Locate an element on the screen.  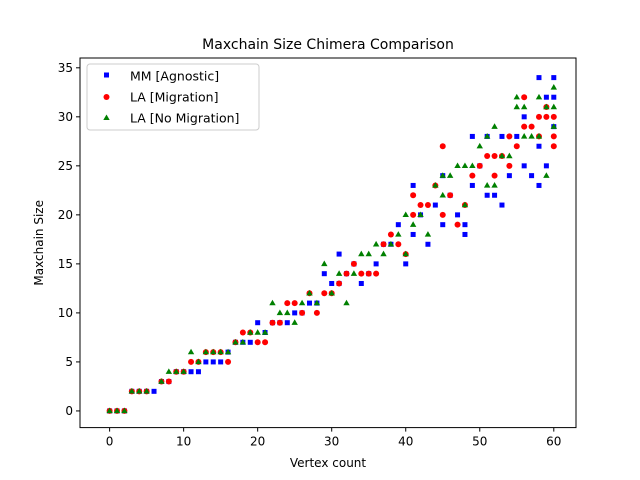
x-tick-label: 50 is located at coordinates (479, 442).